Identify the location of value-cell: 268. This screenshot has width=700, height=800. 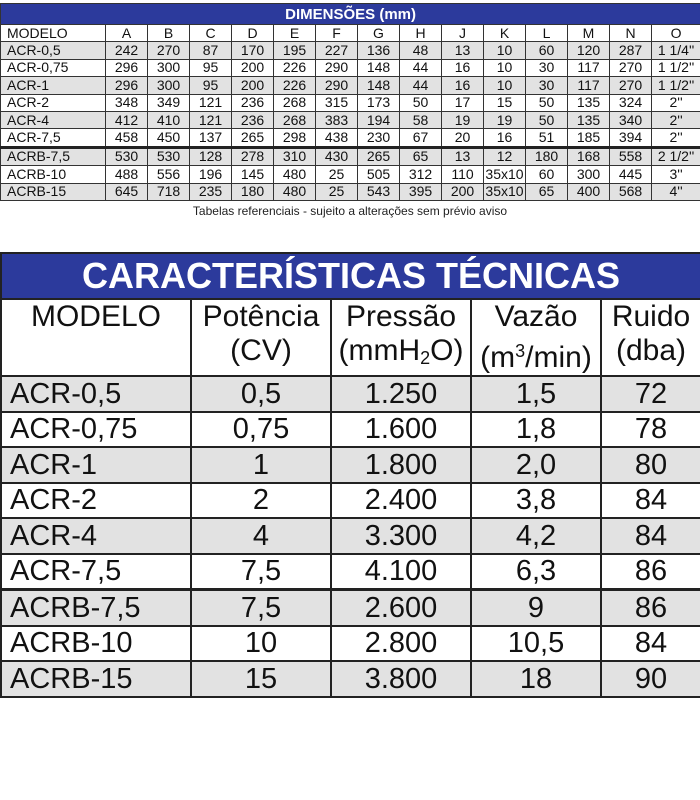
(294, 120).